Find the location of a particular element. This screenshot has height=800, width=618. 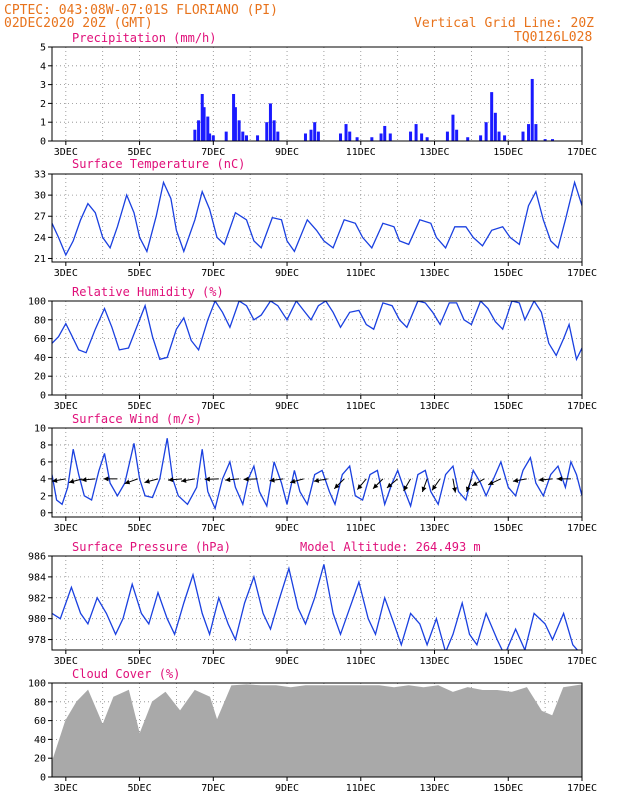

y-tick-label: 4 is located at coordinates (43, 479).